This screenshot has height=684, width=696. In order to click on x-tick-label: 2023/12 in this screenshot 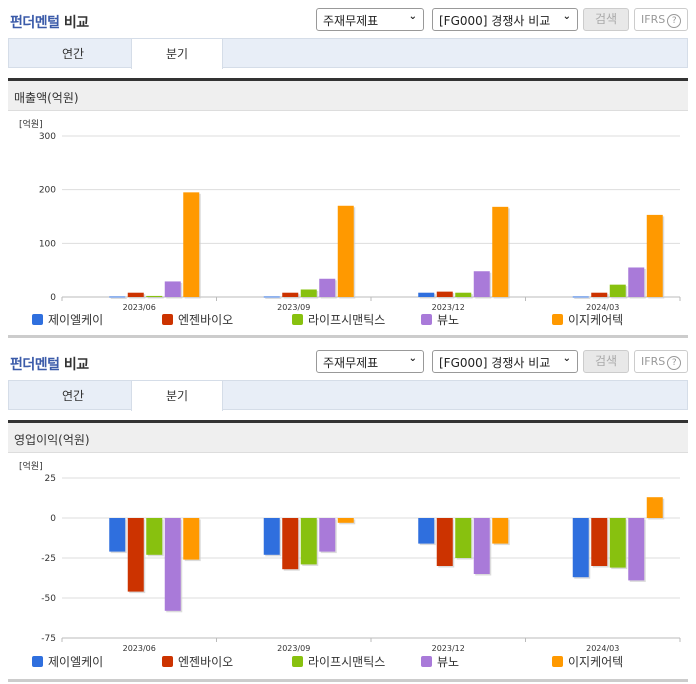, I will do `click(448, 648)`.